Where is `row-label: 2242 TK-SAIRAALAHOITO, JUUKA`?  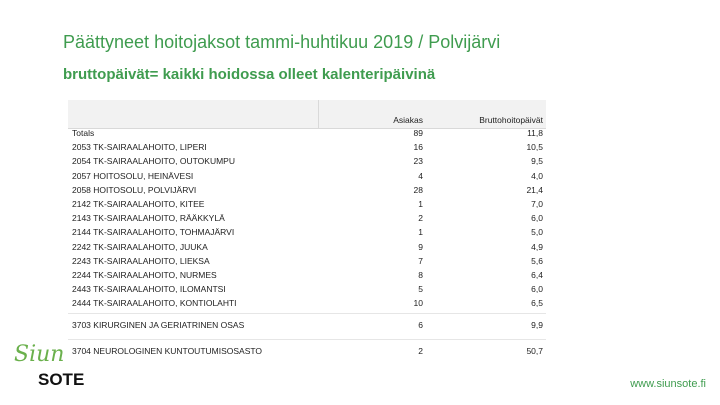 row-label: 2242 TK-SAIRAALAHOITO, JUUKA is located at coordinates (140, 246).